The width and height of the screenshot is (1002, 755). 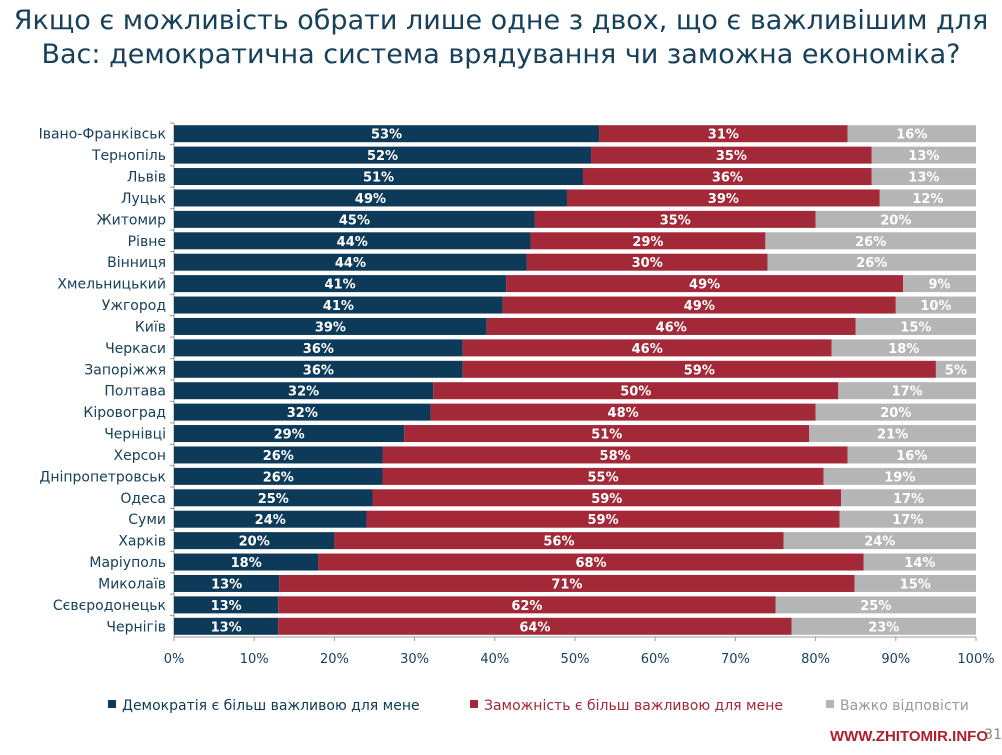 I want to click on x-tick-label: 90%, so click(x=895, y=659).